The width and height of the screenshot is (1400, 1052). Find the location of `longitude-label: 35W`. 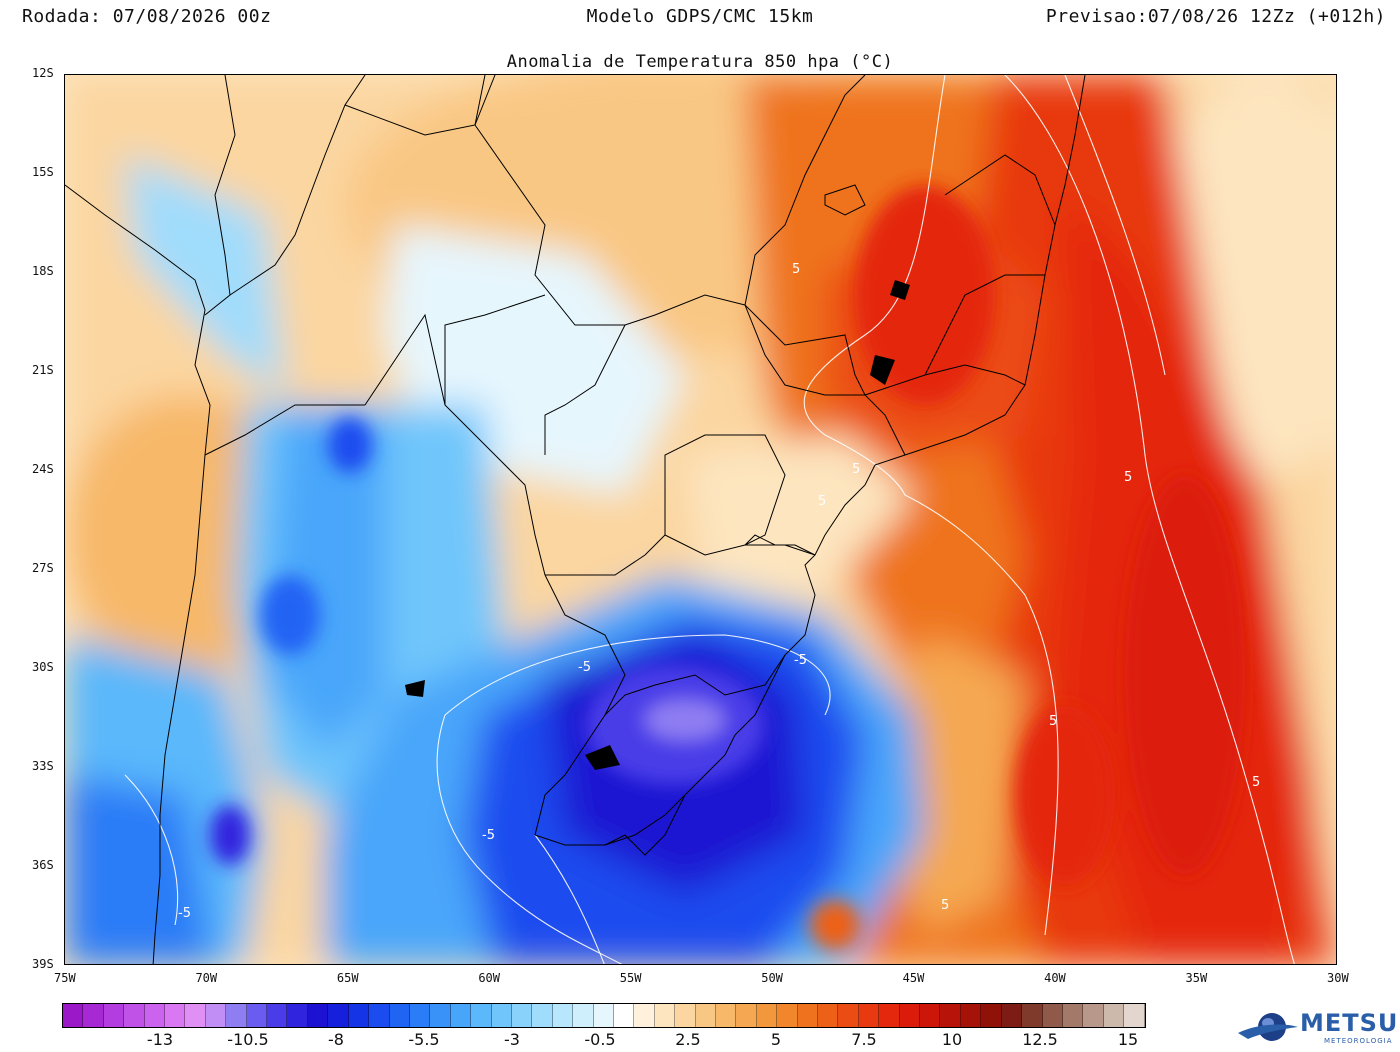

longitude-label: 35W is located at coordinates (1196, 978).